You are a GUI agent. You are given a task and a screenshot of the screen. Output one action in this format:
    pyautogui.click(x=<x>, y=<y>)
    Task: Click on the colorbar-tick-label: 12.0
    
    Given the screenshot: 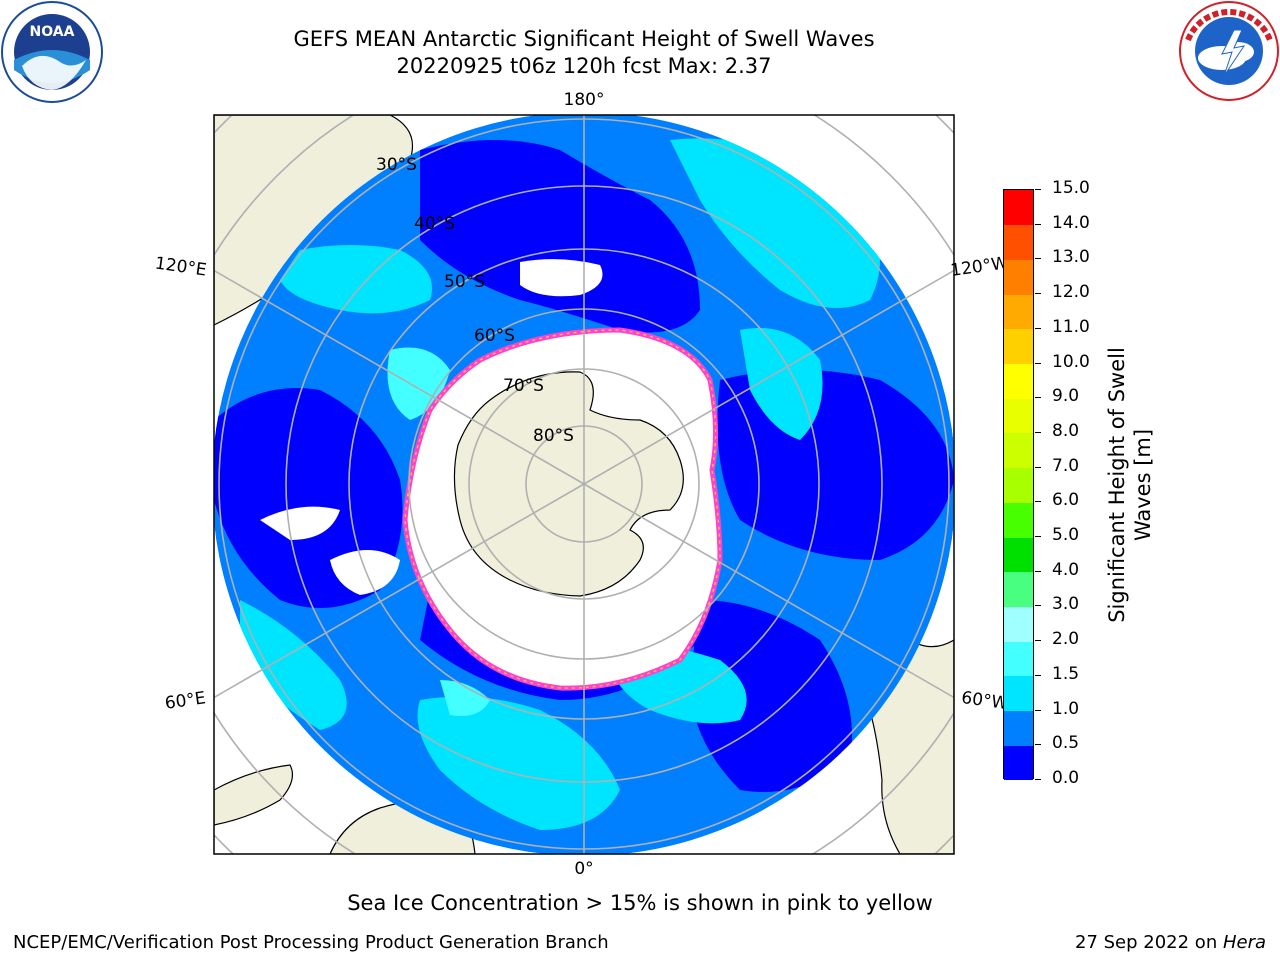 What is the action you would take?
    pyautogui.click(x=1071, y=292)
    